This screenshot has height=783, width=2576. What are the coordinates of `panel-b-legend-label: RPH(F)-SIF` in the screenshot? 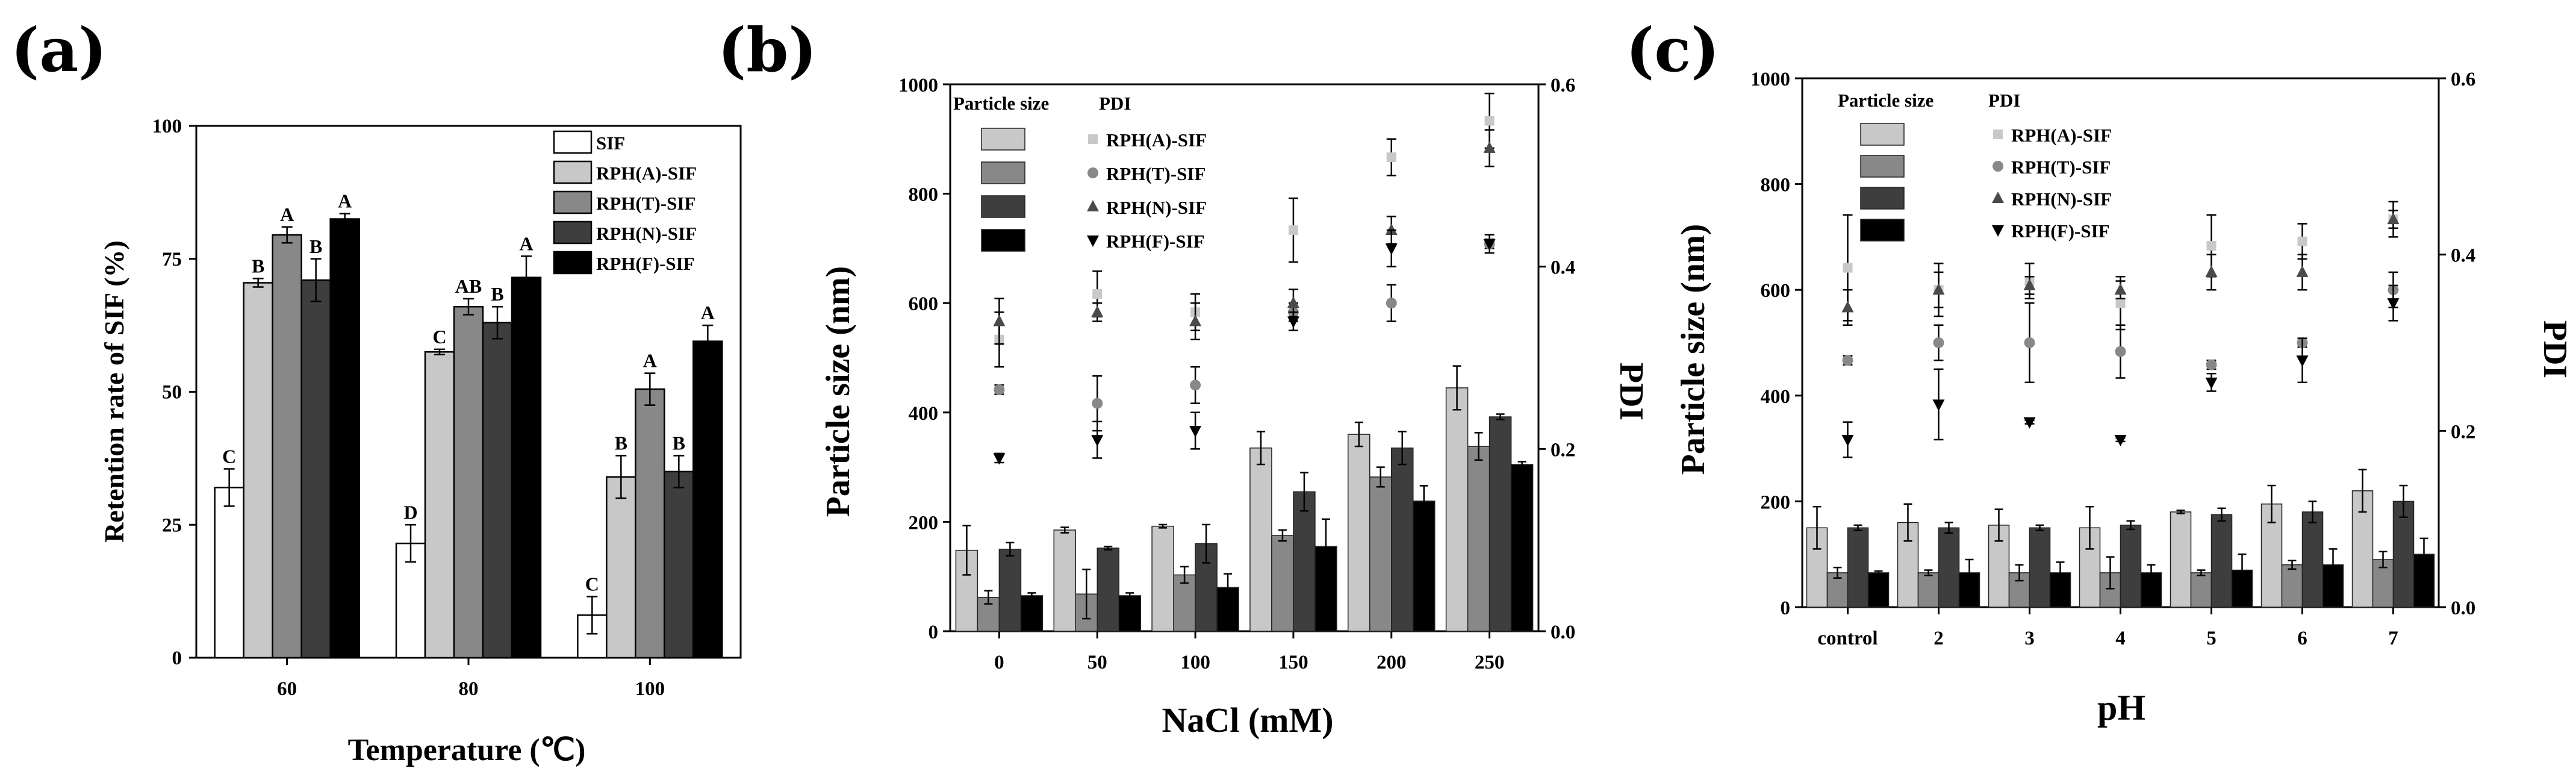 It's located at (1156, 241).